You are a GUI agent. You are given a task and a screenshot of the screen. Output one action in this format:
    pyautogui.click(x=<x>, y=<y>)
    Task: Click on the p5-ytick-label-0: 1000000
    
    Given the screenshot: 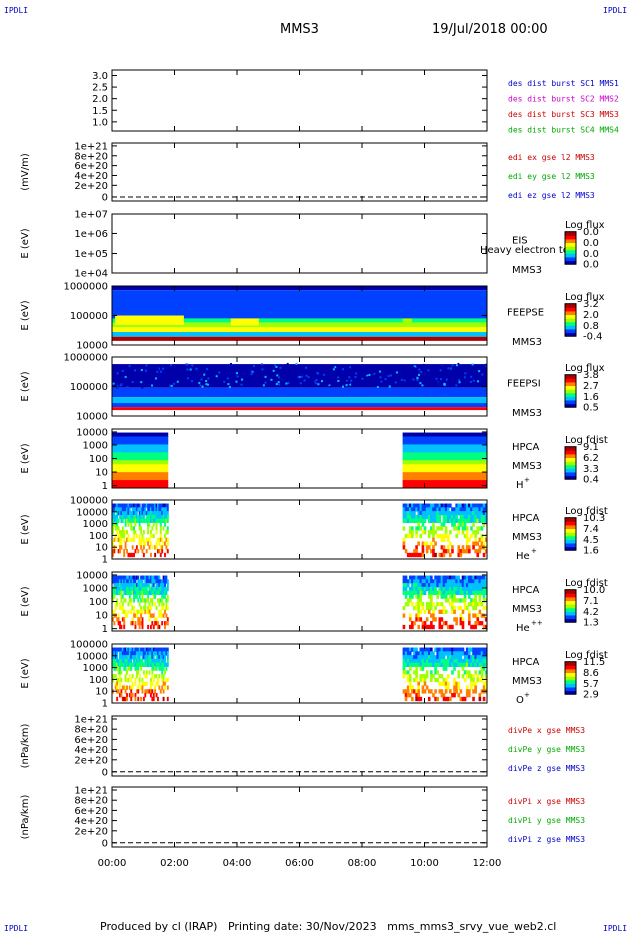 What is the action you would take?
    pyautogui.click(x=85, y=358)
    